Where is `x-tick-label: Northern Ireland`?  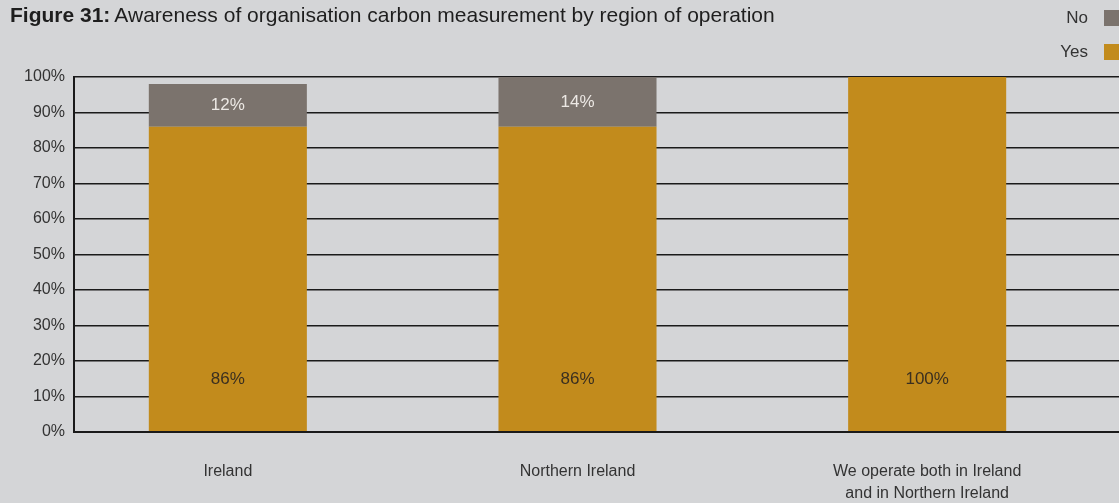
x-tick-label: Northern Ireland is located at coordinates (577, 471).